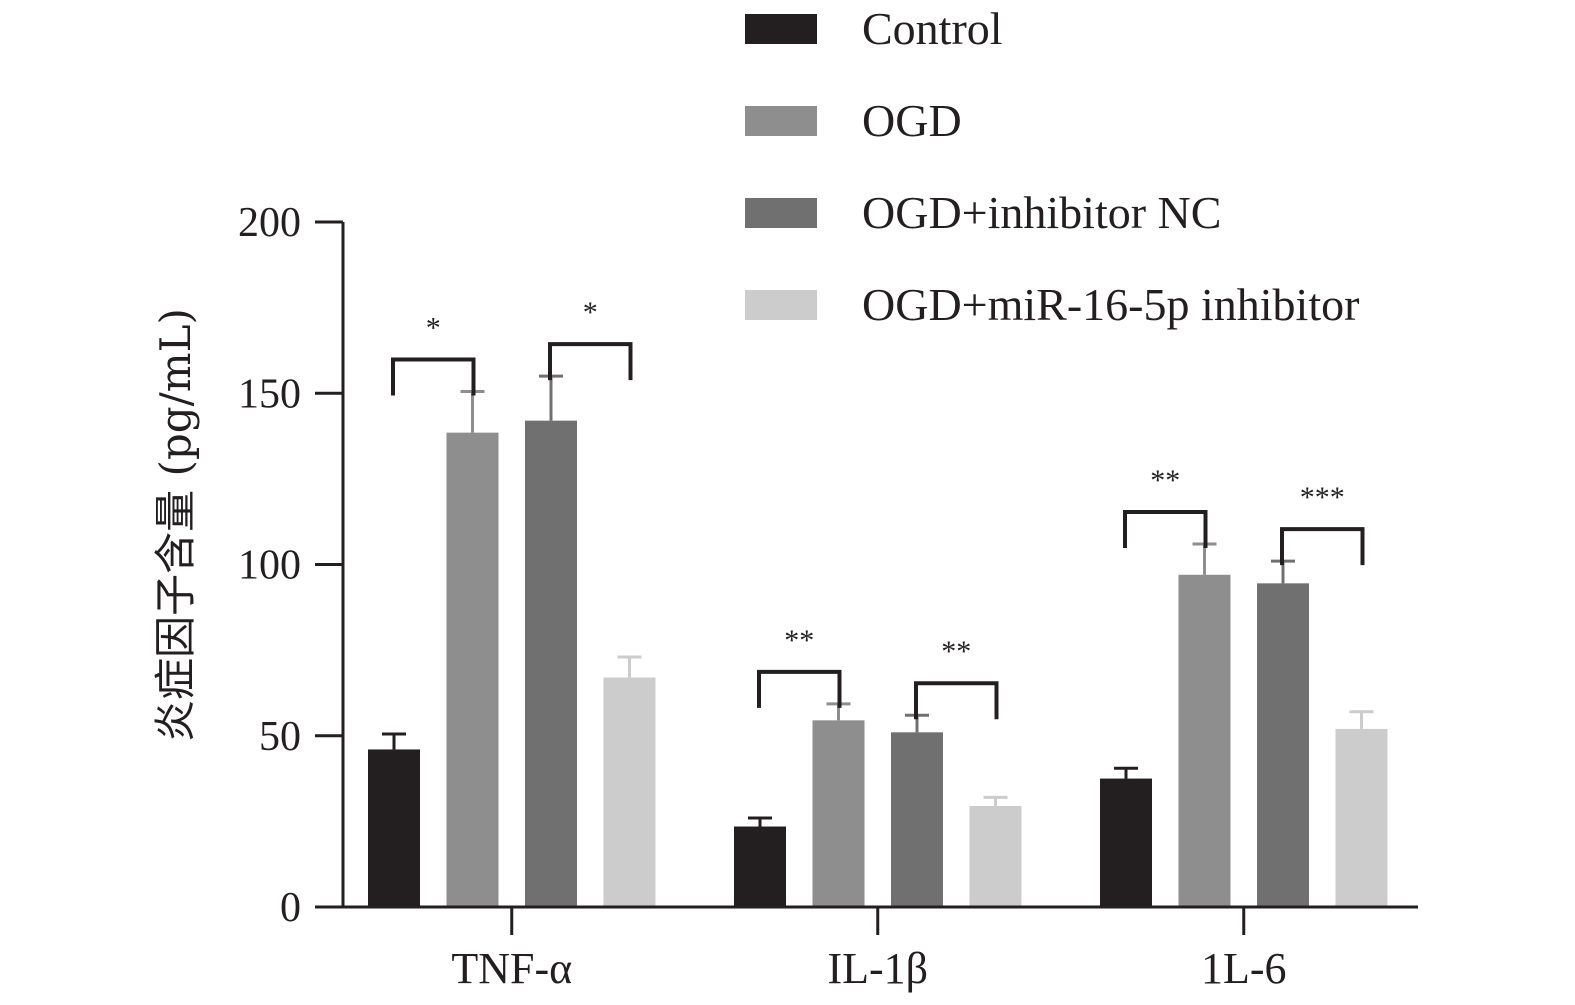 Image resolution: width=1575 pixels, height=1005 pixels. What do you see at coordinates (1041, 212) in the screenshot?
I see `legend-label: OGD+inhibitor NC` at bounding box center [1041, 212].